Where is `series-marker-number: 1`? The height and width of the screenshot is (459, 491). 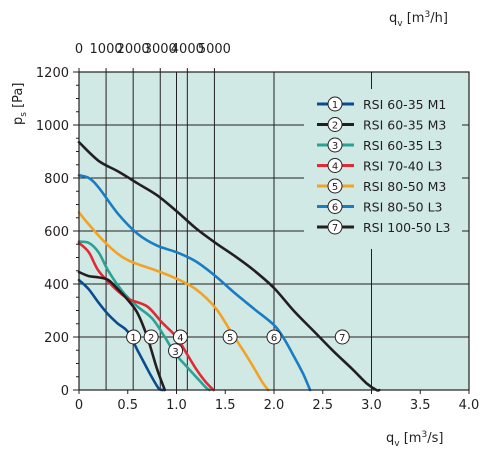 series-marker-number: 1 is located at coordinates (133, 338).